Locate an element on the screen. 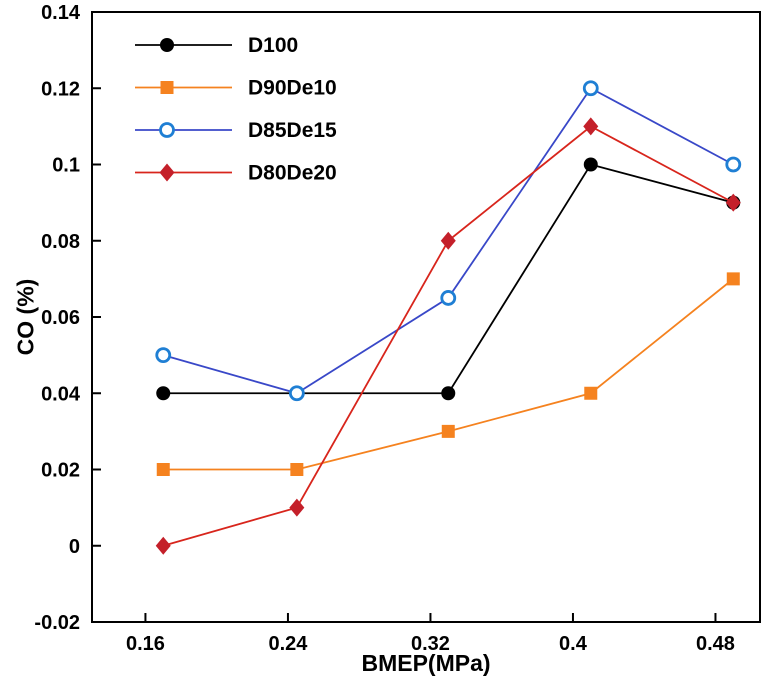  y-tick-label: 0.1 is located at coordinates (66, 166).